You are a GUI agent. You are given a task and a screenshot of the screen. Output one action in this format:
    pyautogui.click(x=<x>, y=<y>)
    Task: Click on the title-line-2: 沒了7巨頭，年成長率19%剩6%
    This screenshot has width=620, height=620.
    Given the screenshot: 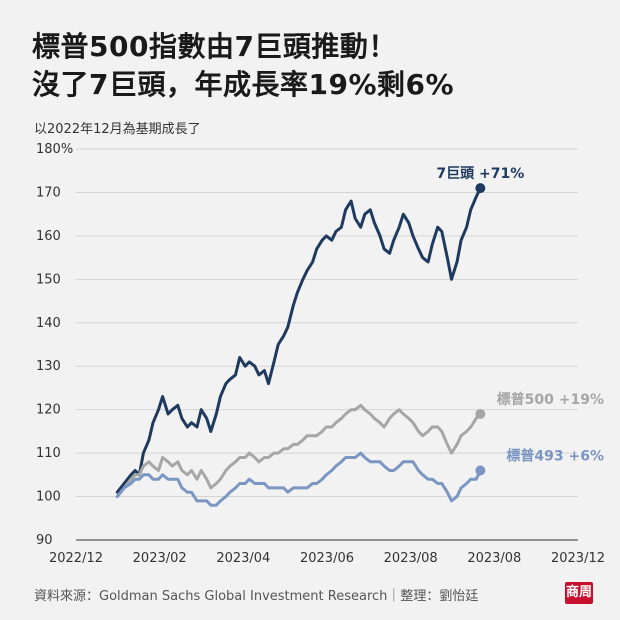 What is the action you would take?
    pyautogui.click(x=243, y=84)
    